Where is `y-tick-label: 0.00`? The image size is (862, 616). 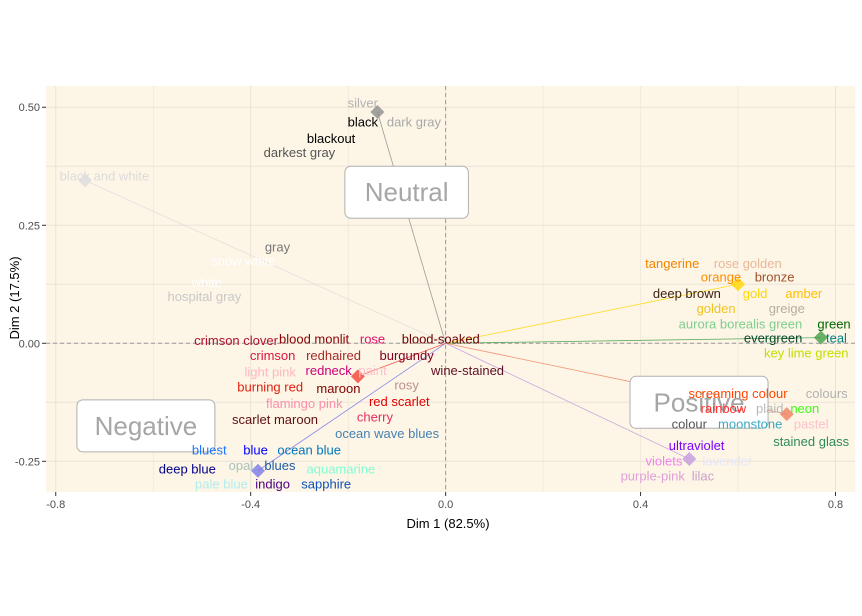
y-tick-label: 0.00 is located at coordinates (29, 344).